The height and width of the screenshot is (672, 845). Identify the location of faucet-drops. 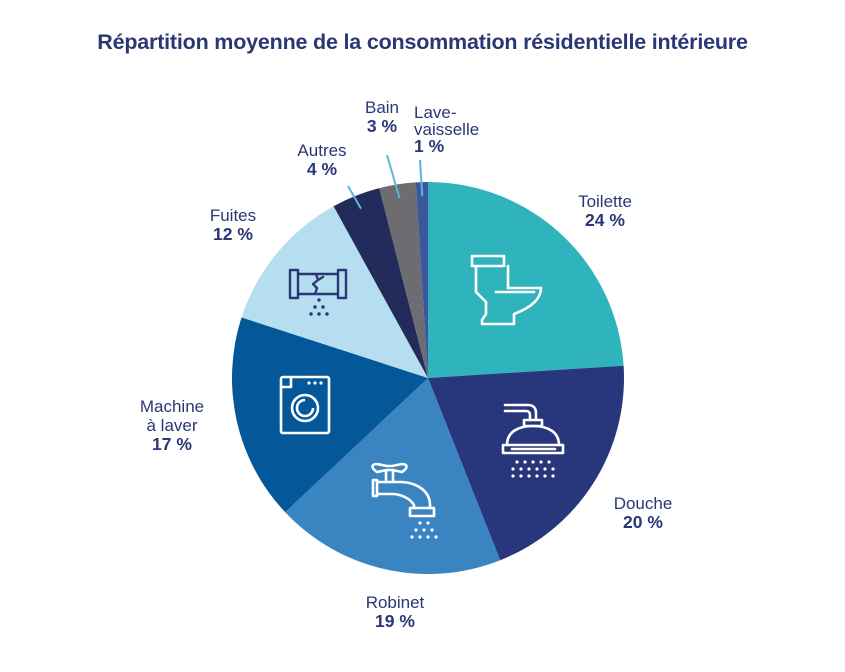
(424, 530).